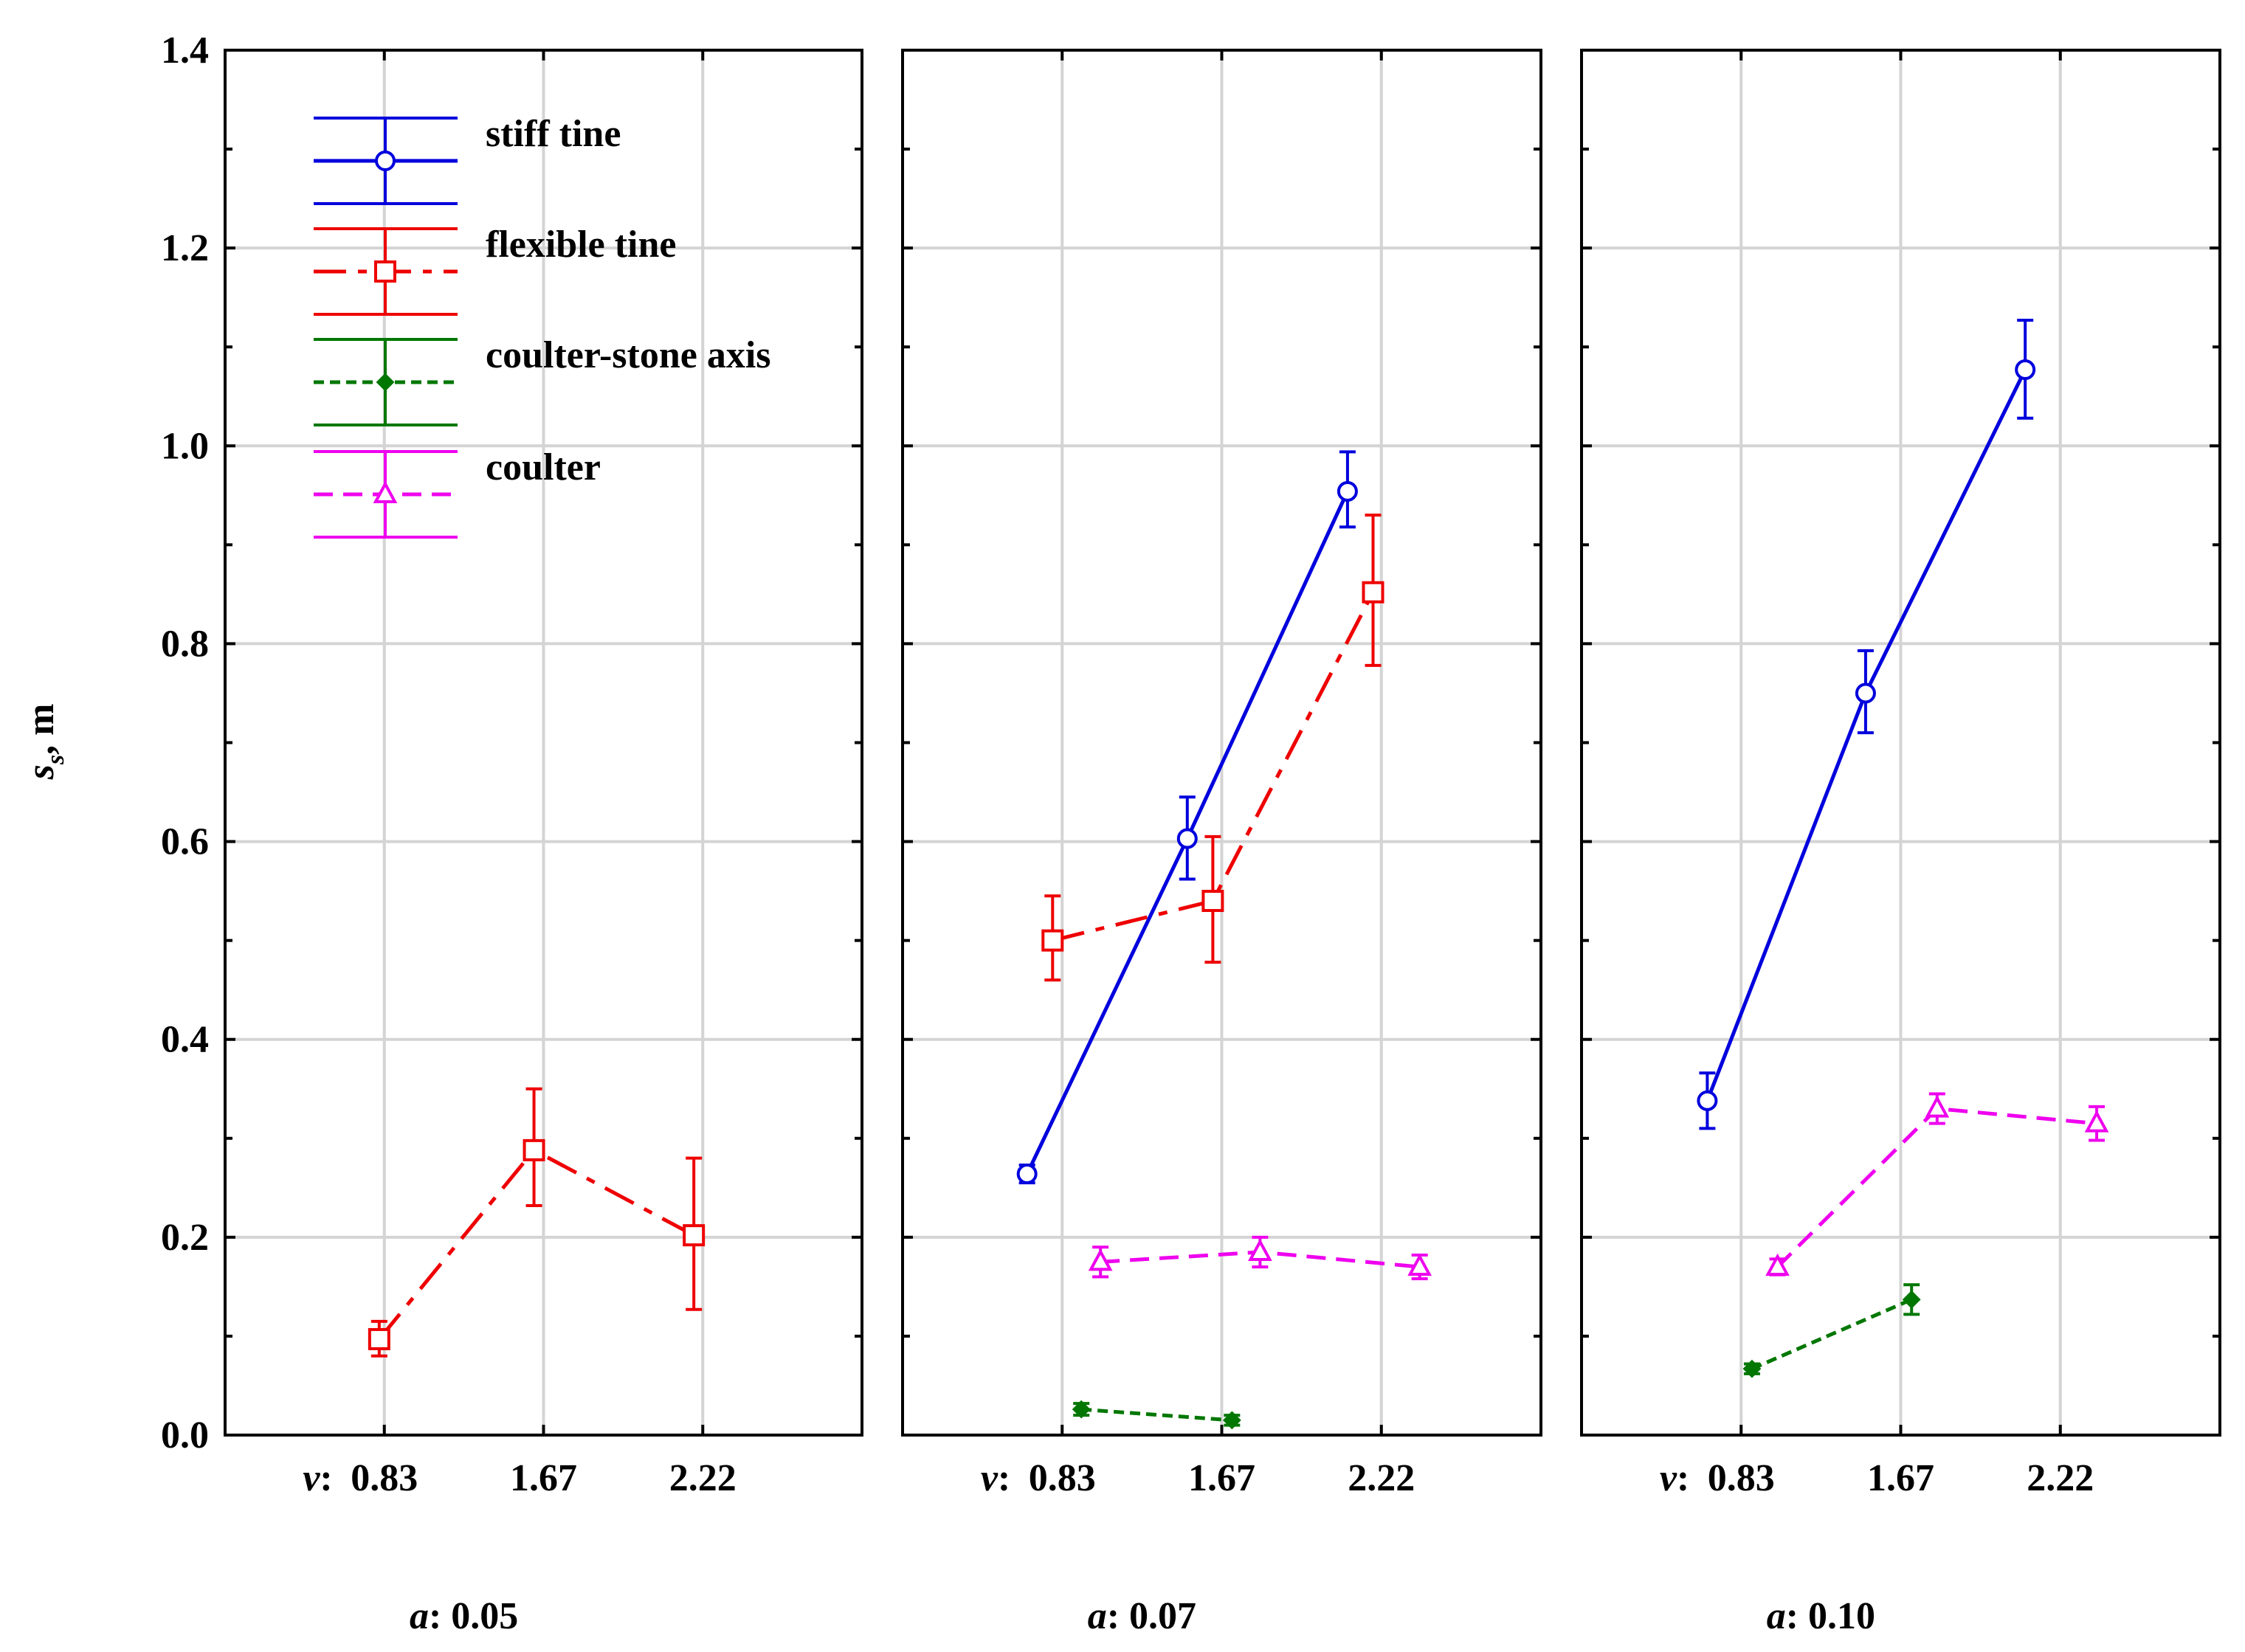 The height and width of the screenshot is (1652, 2245). Describe the element at coordinates (457, 493) in the screenshot. I see `legend-item: coulter` at that location.